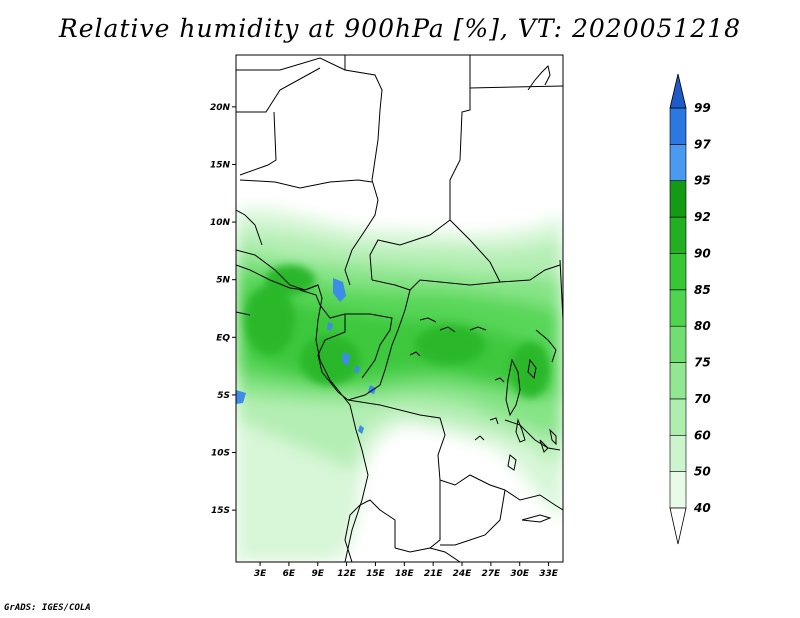 This screenshot has width=800, height=618. I want to click on colorbar-label: 92, so click(702, 217).